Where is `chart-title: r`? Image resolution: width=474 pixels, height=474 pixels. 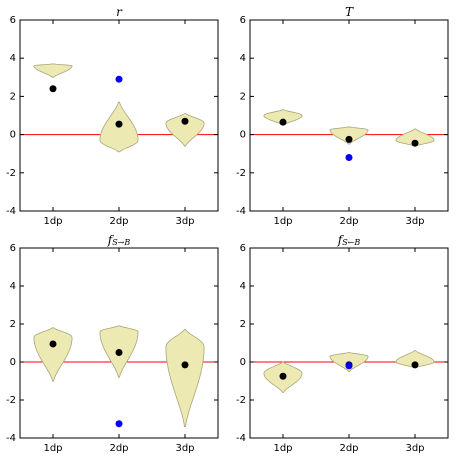
chart-title: r is located at coordinates (119, 12).